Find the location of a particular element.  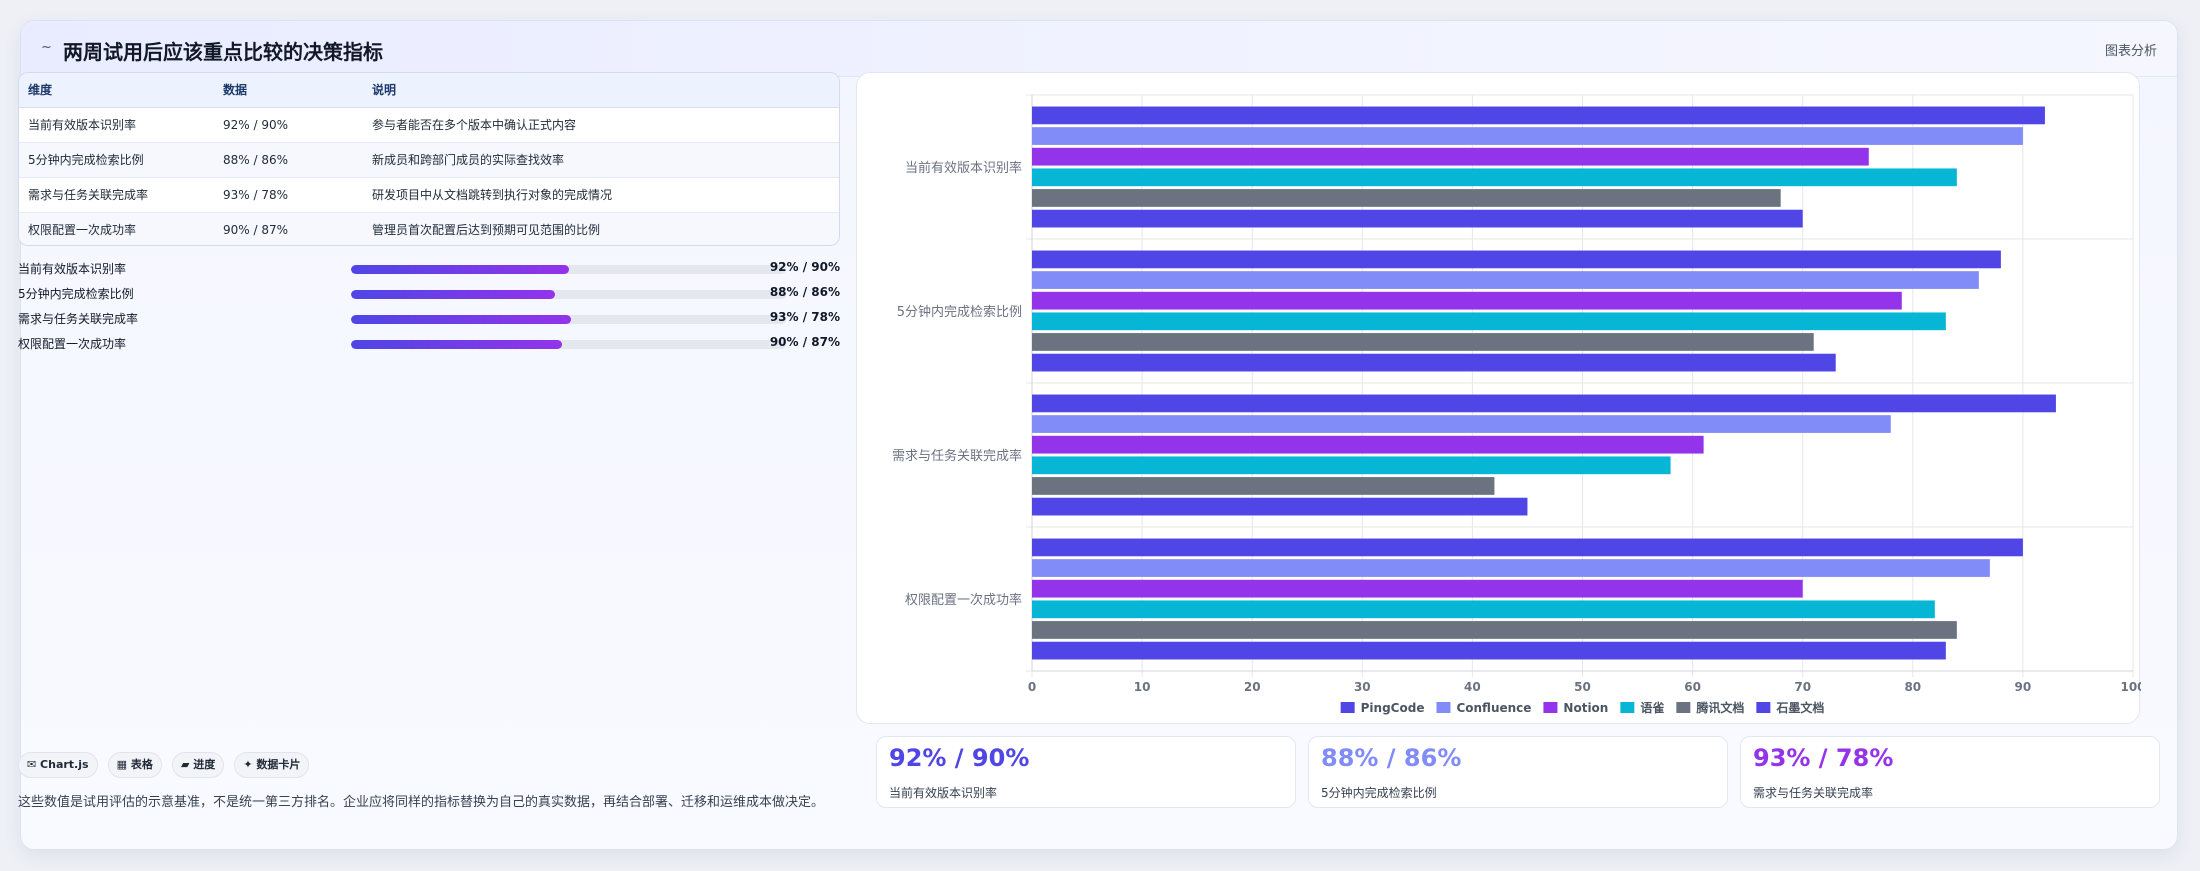

stat-label: 5分钟内完成检索比例 is located at coordinates (1379, 793).